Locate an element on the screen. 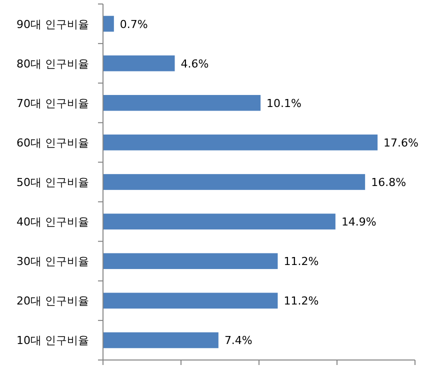 This screenshot has height=372, width=436. data-label: 16.8% is located at coordinates (388, 182).